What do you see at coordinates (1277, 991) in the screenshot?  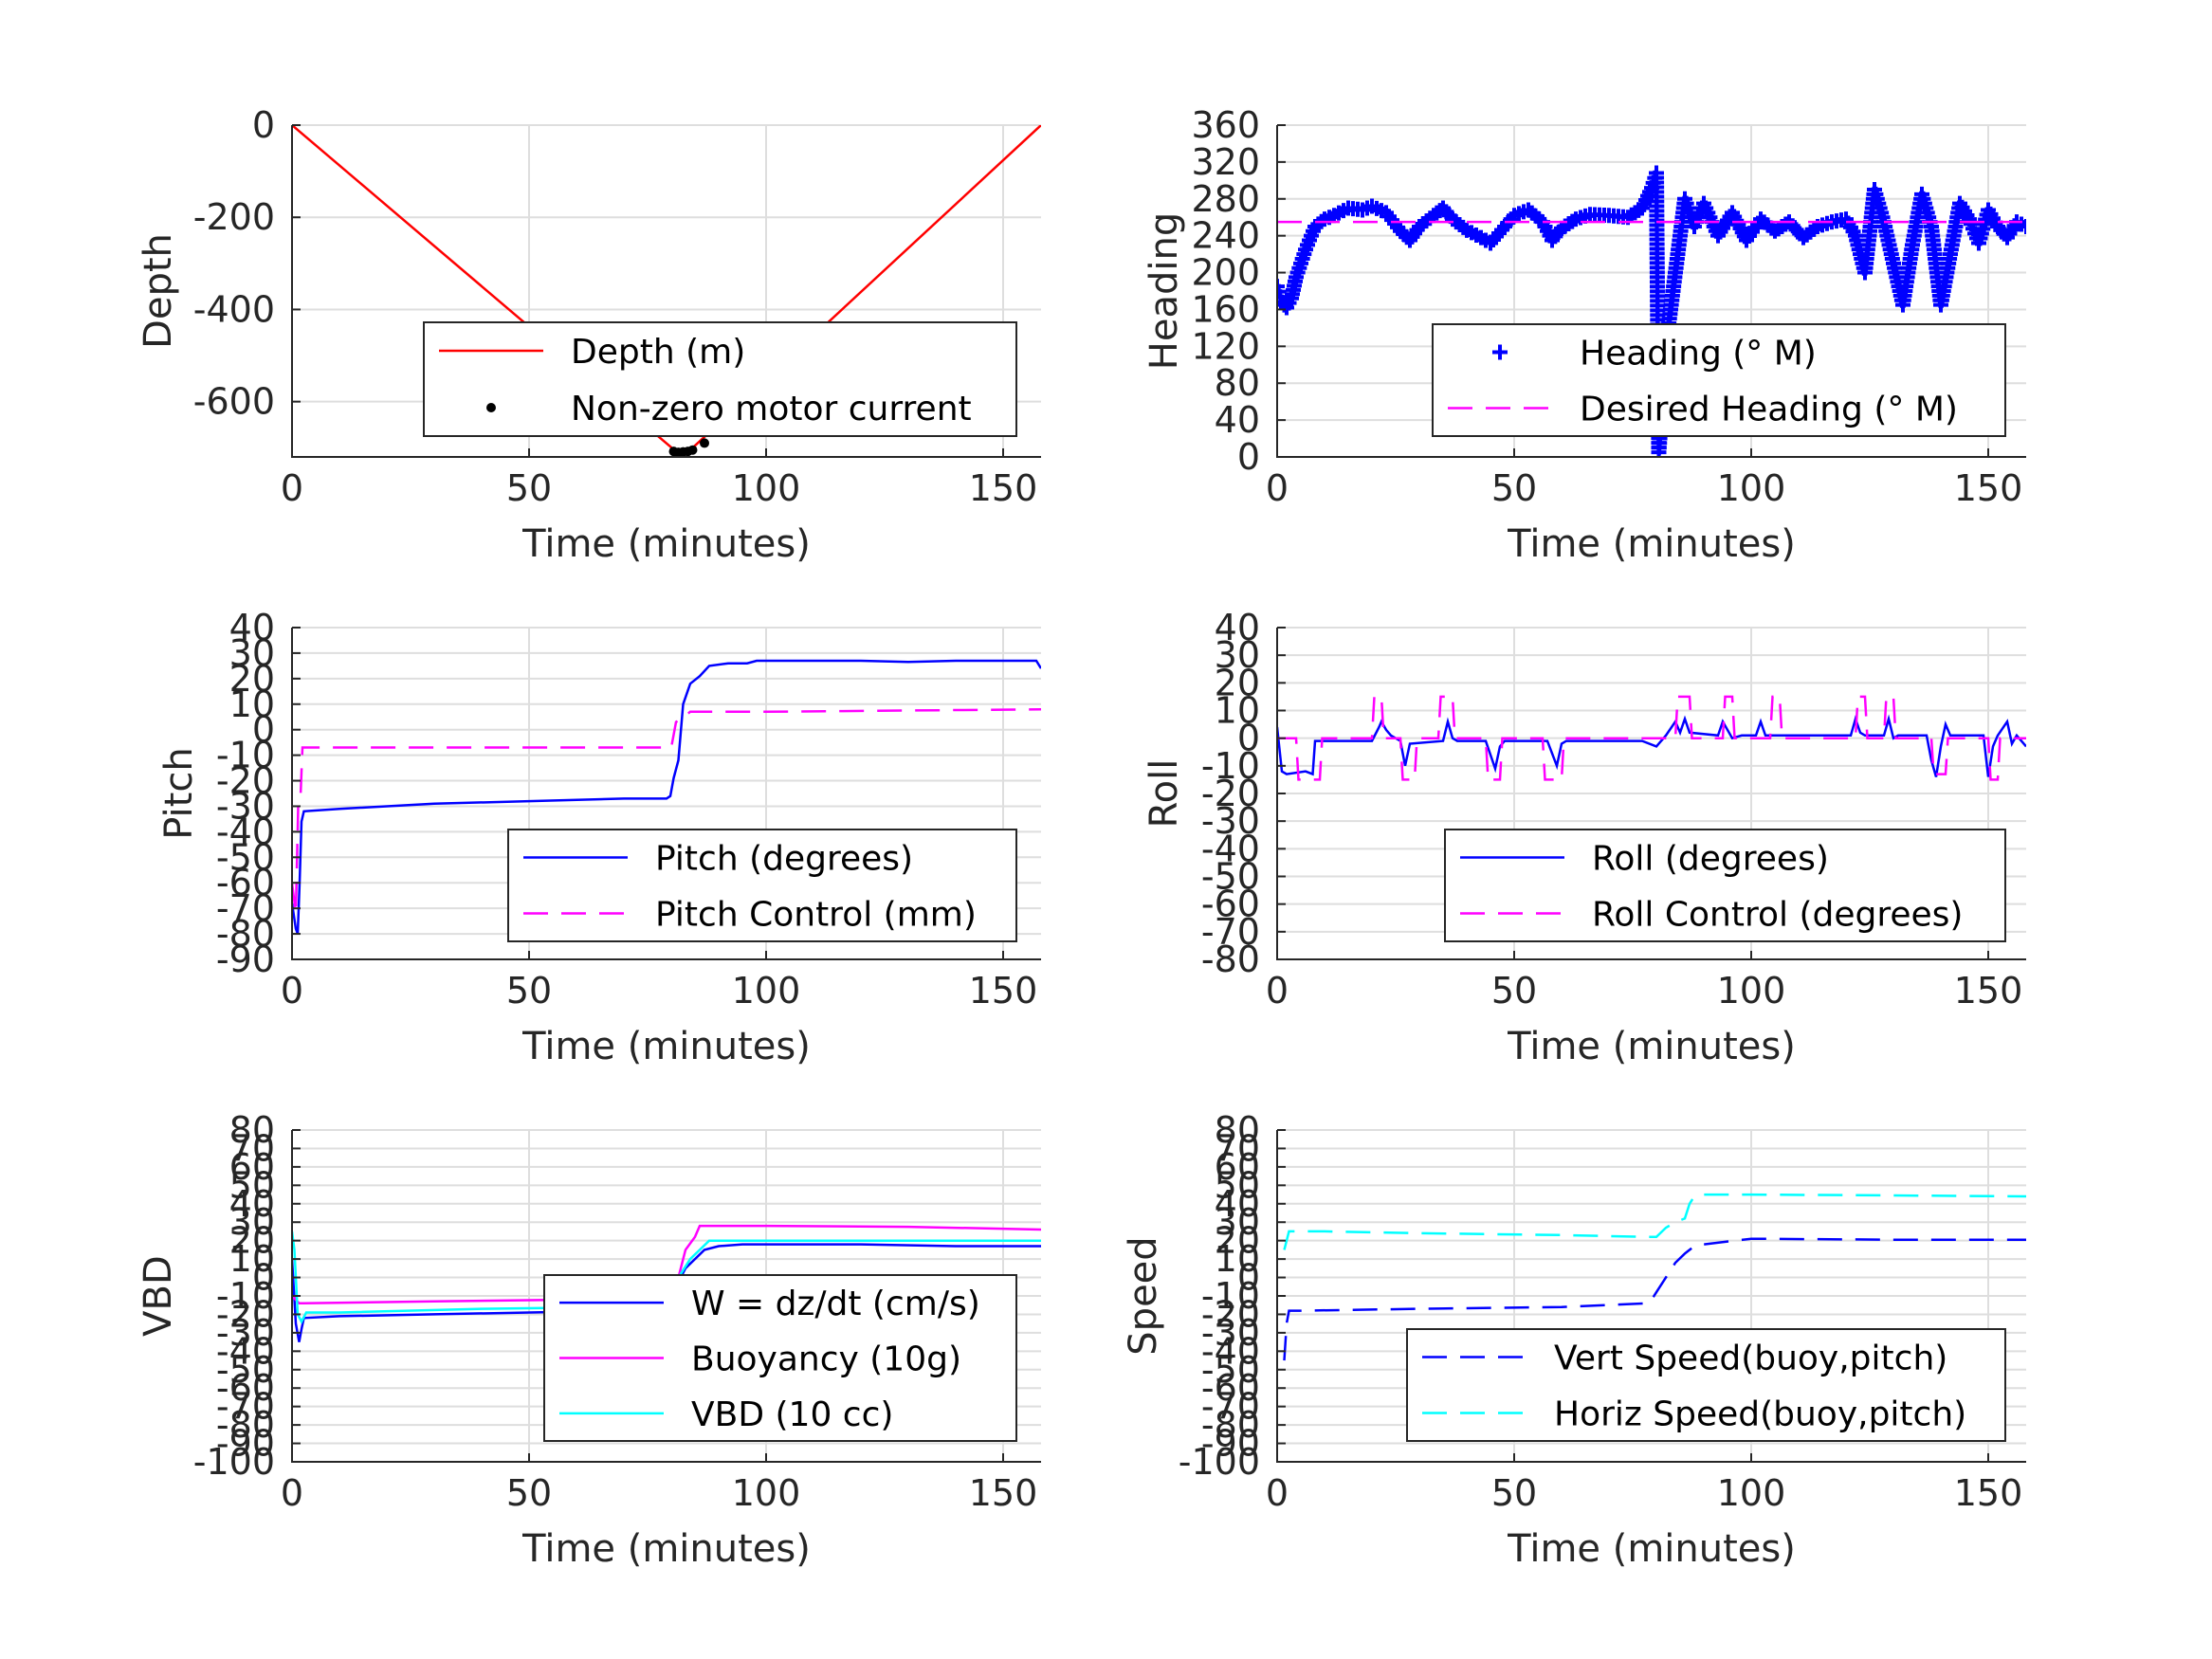 I see `roll-xtick-label: 0` at bounding box center [1277, 991].